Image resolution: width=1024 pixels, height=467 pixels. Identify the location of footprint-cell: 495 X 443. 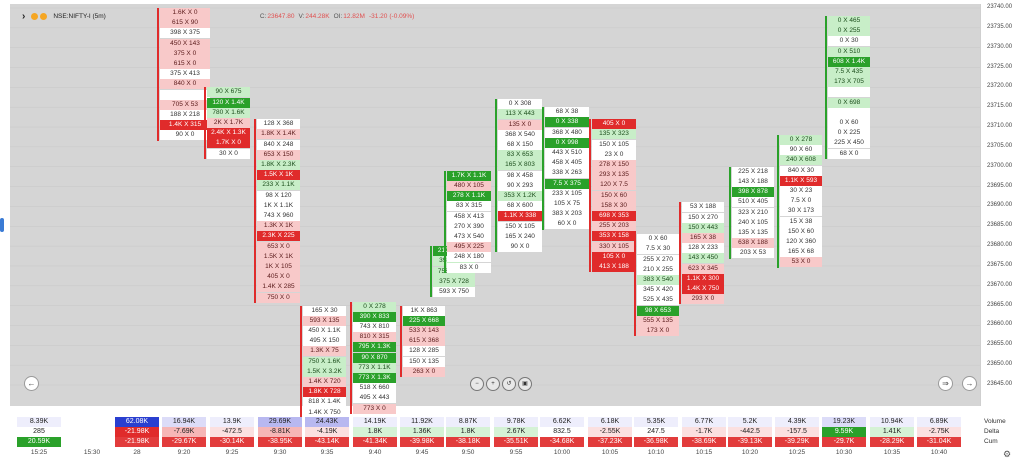
(374, 398).